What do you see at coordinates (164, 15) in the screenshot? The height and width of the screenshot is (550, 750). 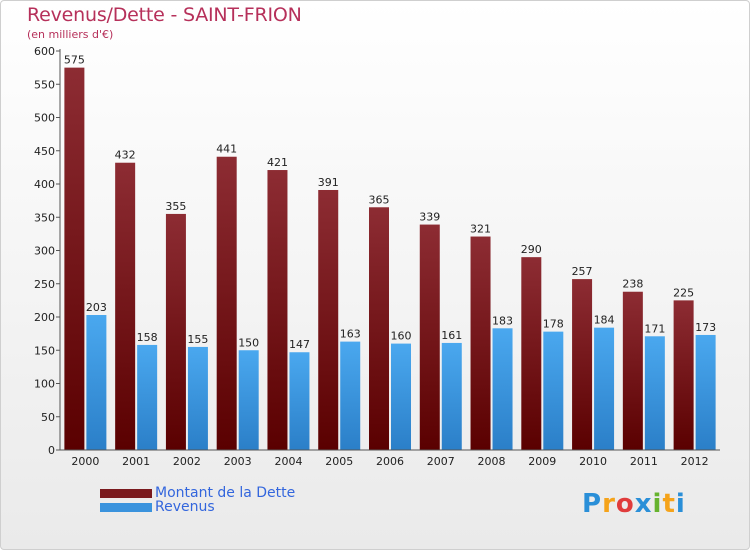 I see `chart-title: Revenus/Dette - SAINT-FRION` at bounding box center [164, 15].